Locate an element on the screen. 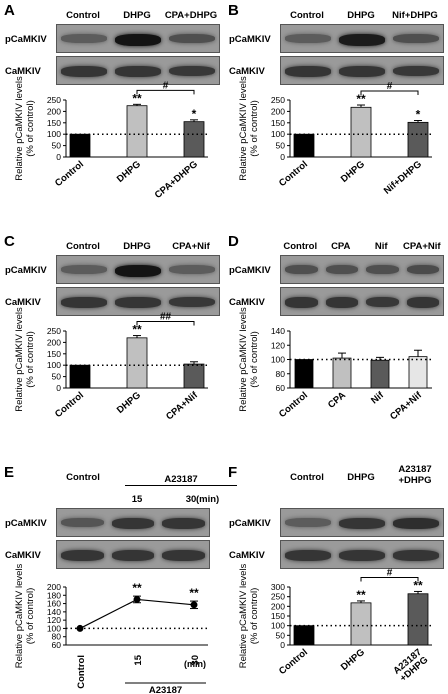 This screenshot has height=694, width=448. x-tick-label-line: 15 is located at coordinates (138, 659).